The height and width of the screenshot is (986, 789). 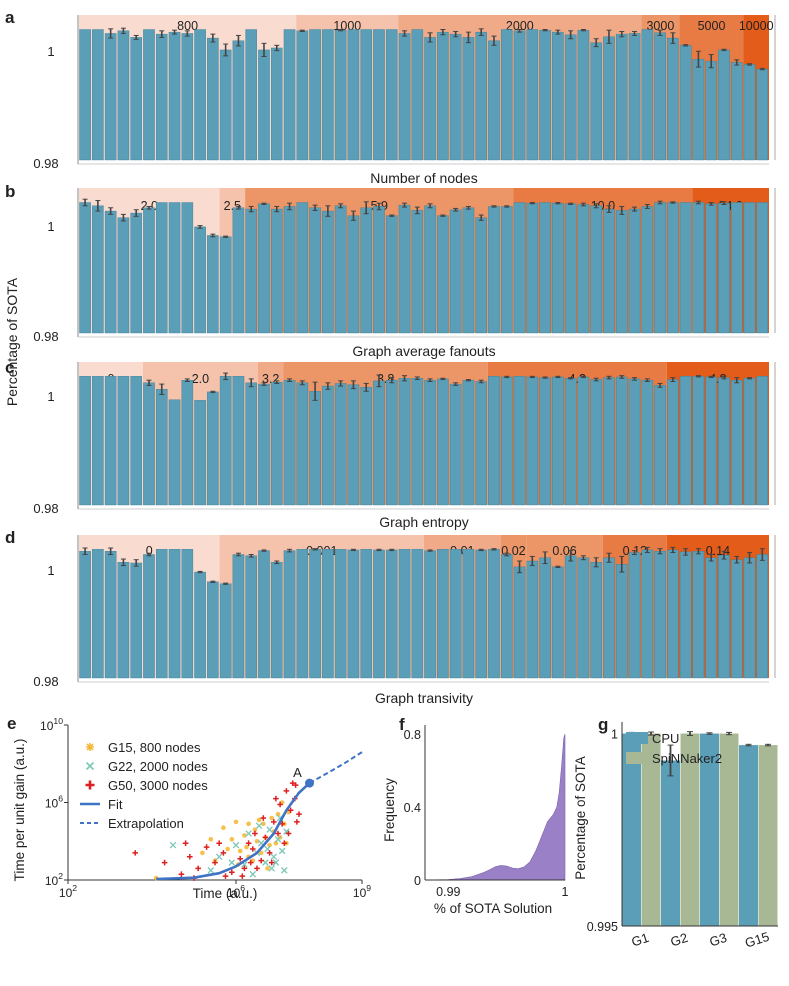 I want to click on e-ytick-0-base: 10, so click(x=52, y=881).